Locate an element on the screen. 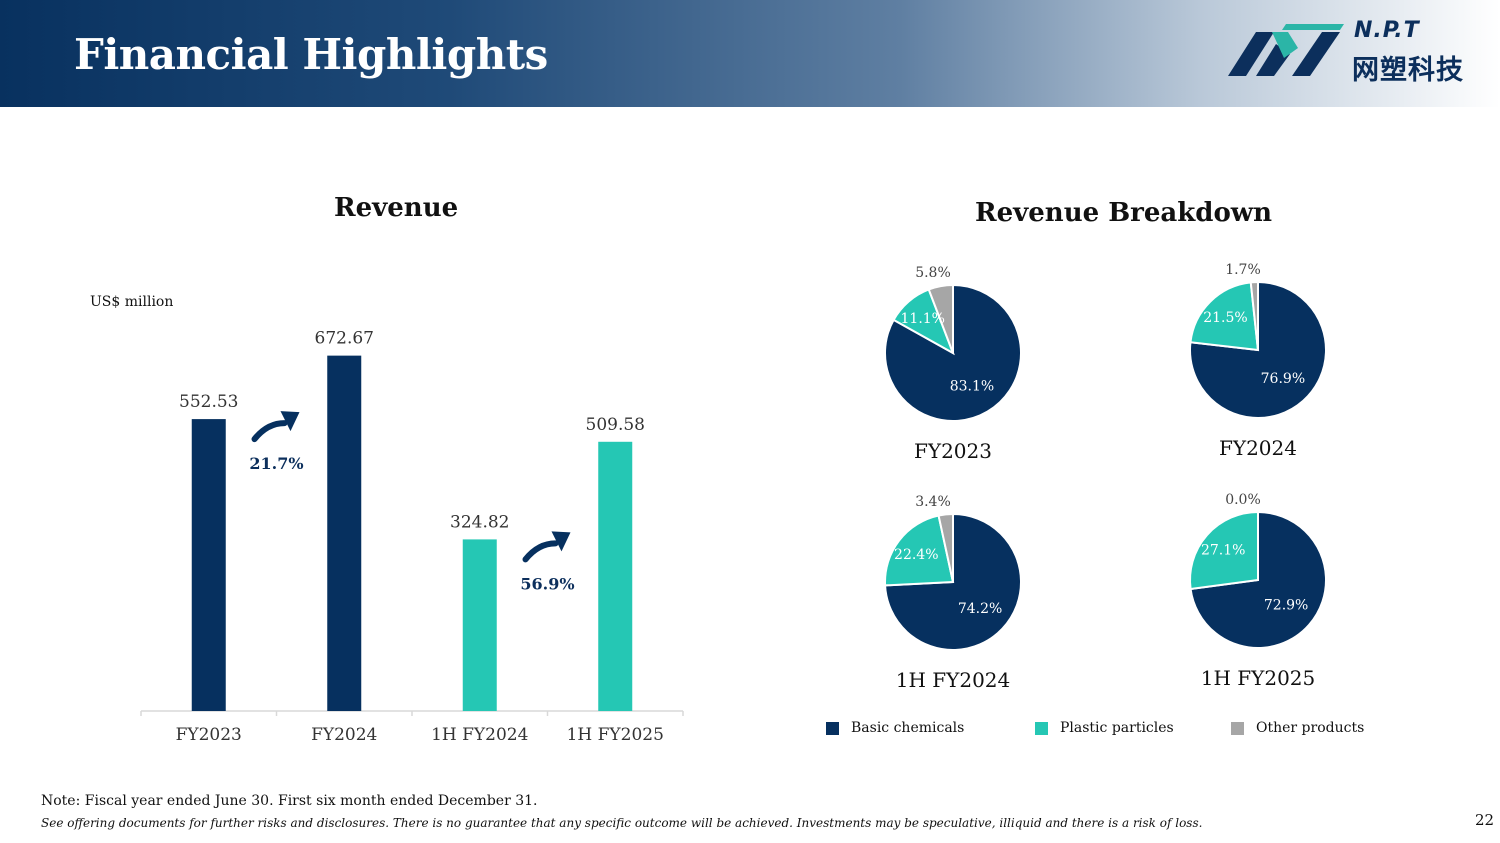 This screenshot has height=843, width=1500. legend-swatch-plastic is located at coordinates (1041, 728).